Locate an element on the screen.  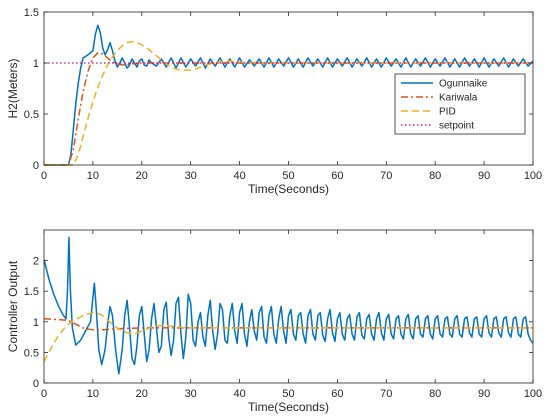
y-axis-label: H2(Meters) is located at coordinates (13, 88).